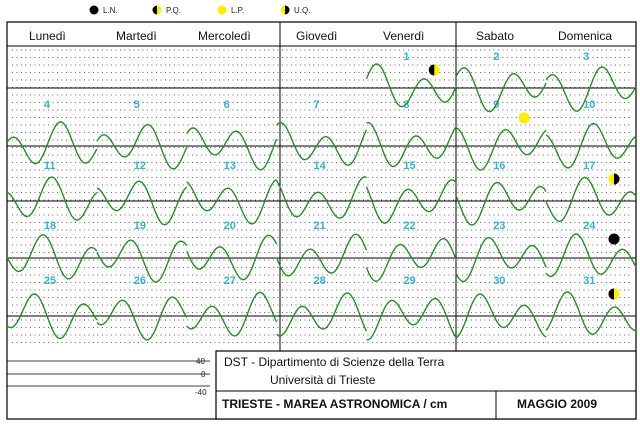  Describe the element at coordinates (302, 10) in the screenshot. I see `legend-label-last-quarter: U.Q.` at that location.